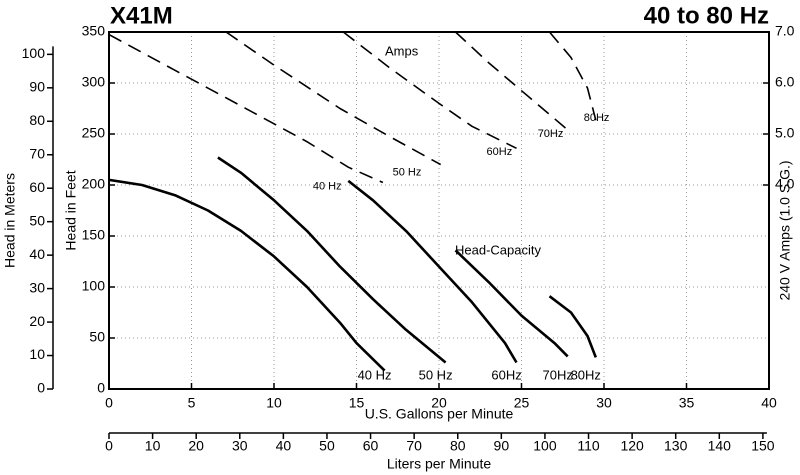  Describe the element at coordinates (785, 184) in the screenshot. I see `y2-tick-label: 4.0` at that location.